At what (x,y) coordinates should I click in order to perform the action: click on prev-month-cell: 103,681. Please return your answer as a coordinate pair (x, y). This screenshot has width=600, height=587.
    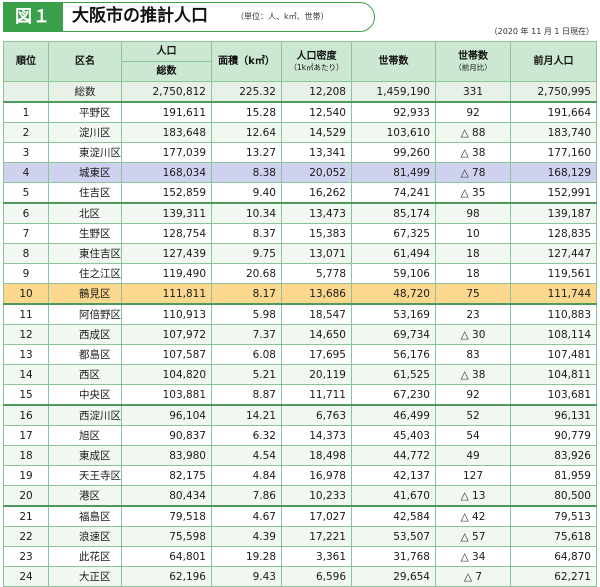
    Looking at the image, I should click on (553, 395).